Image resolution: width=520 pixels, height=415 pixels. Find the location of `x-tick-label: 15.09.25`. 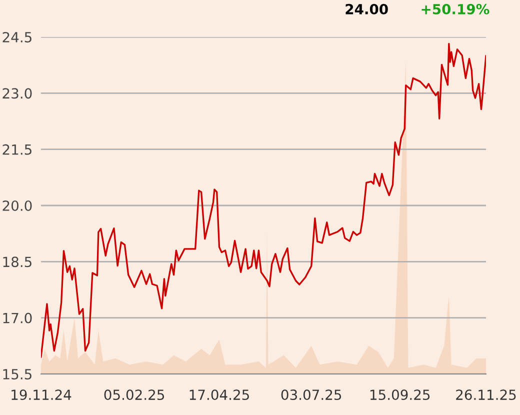

x-tick-label: 15.09.25 is located at coordinates (400, 395).